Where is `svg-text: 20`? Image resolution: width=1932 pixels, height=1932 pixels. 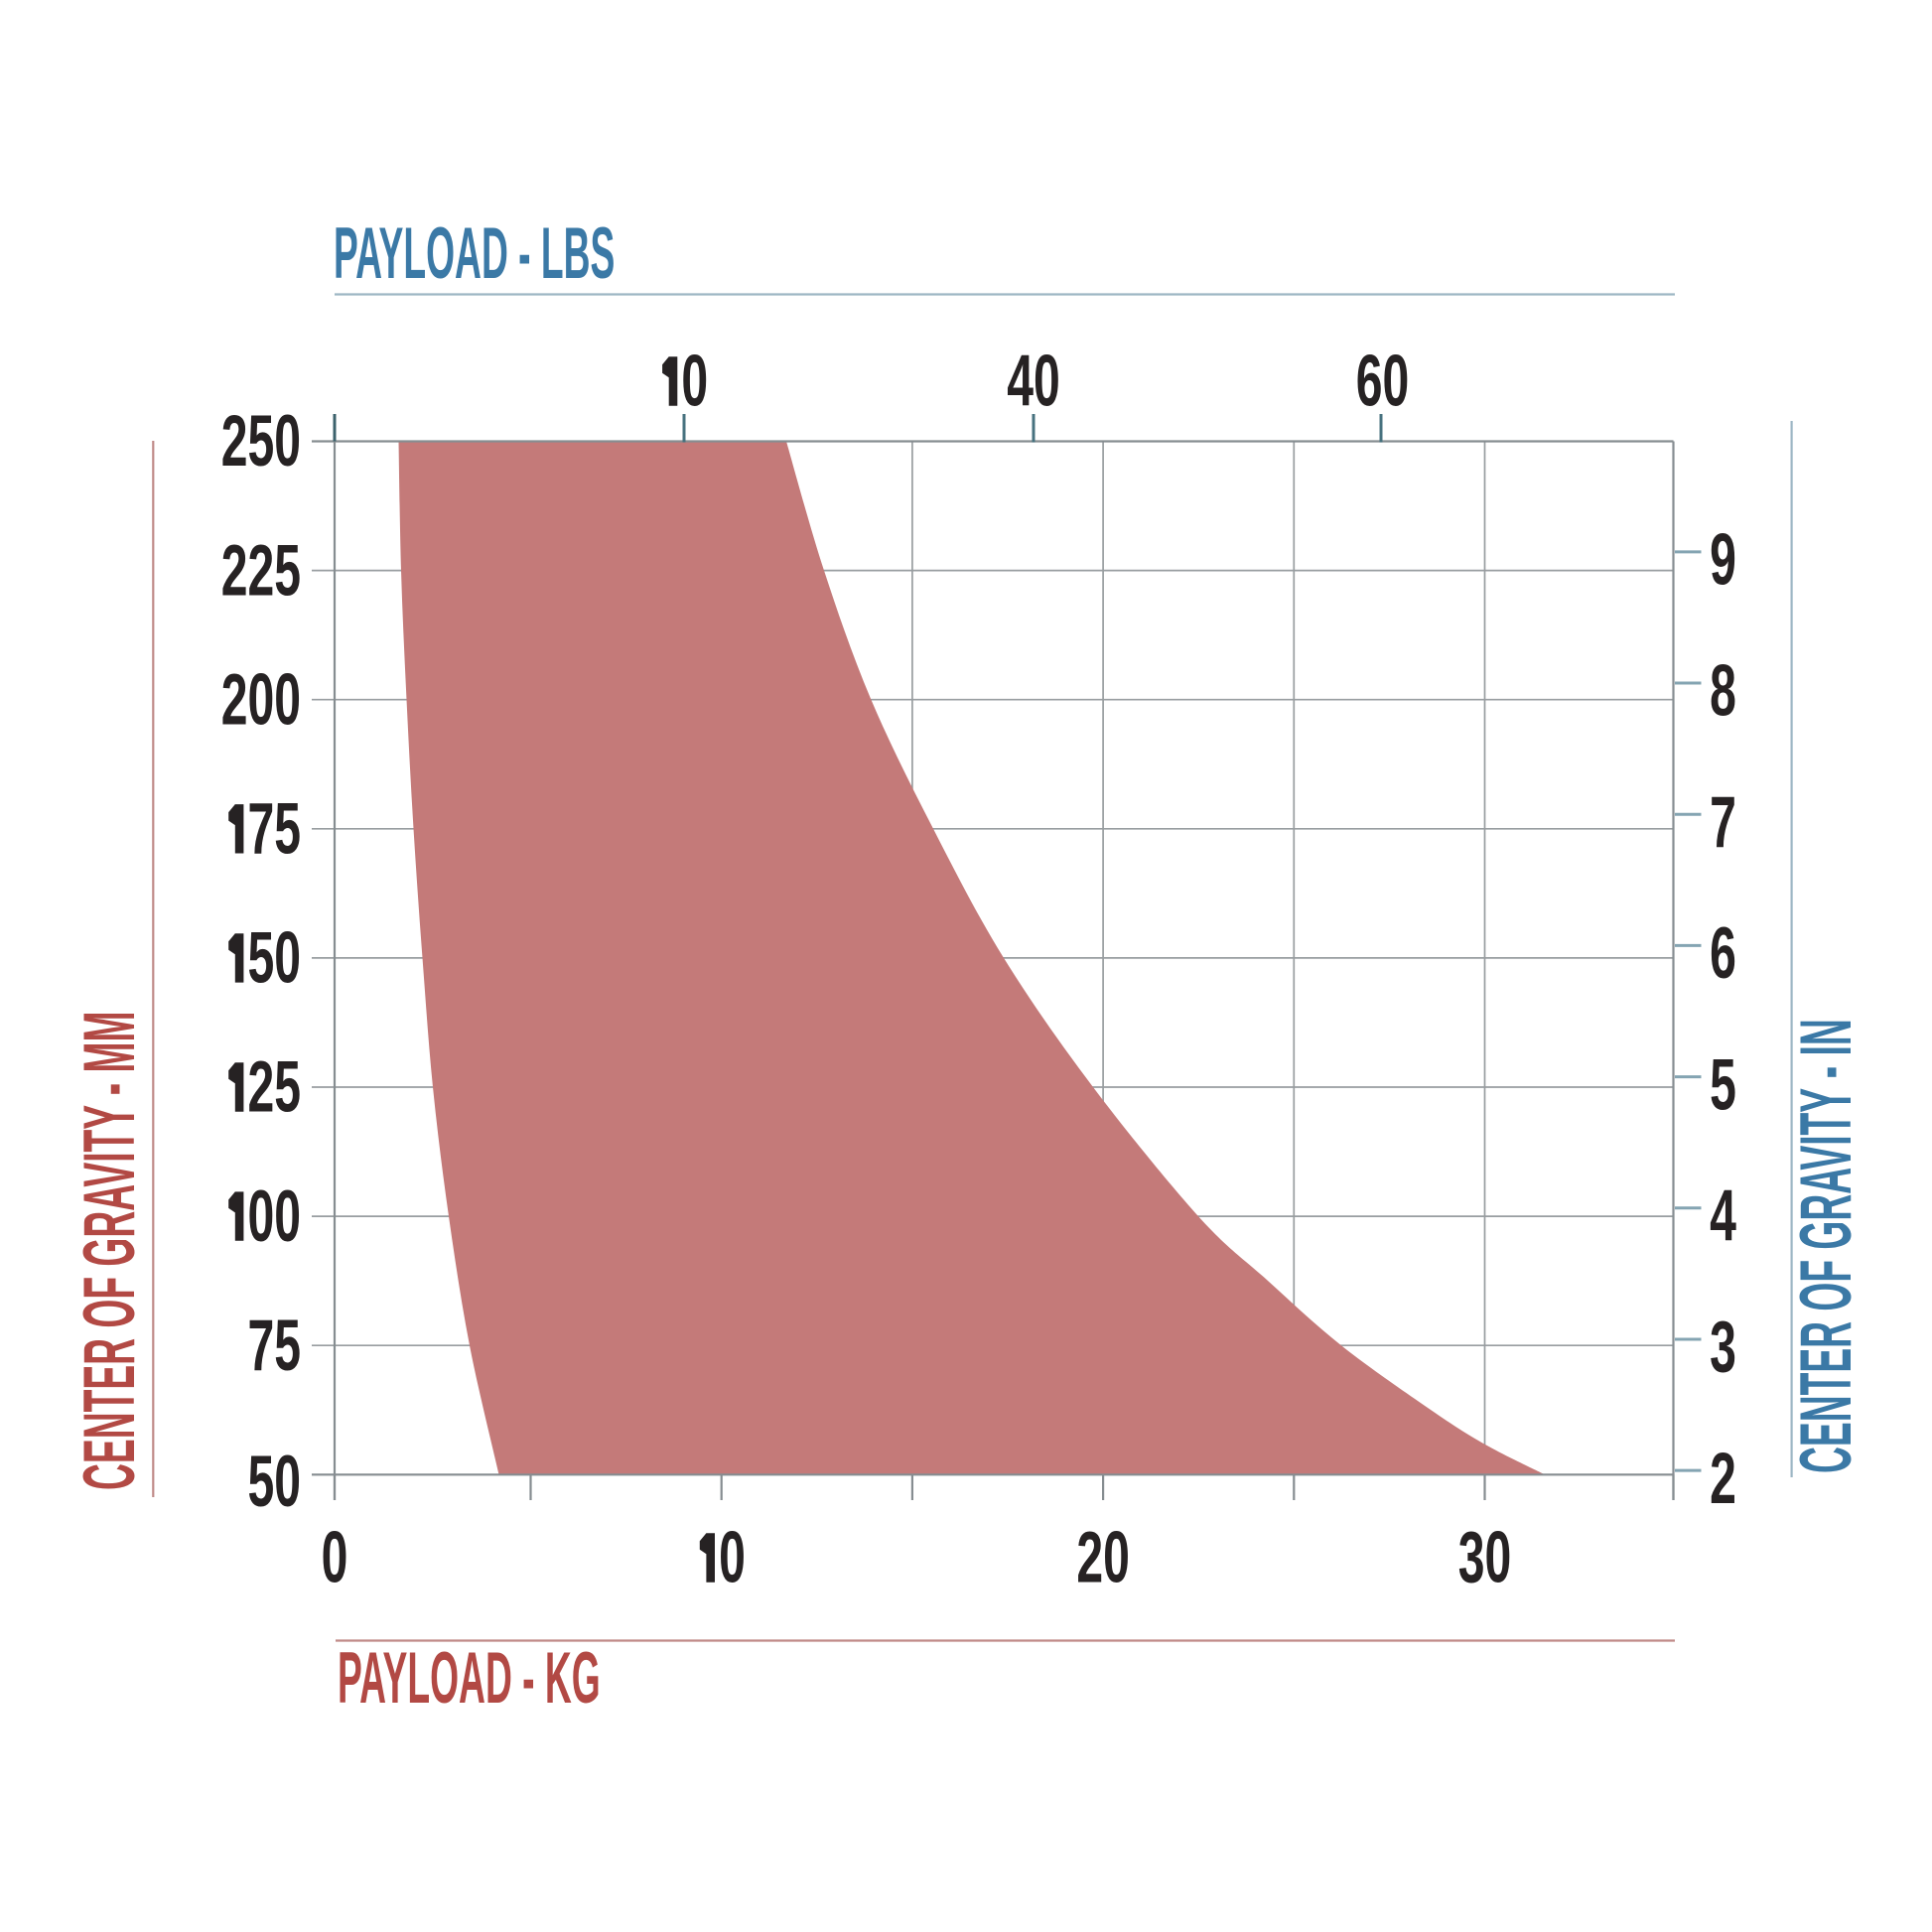 svg-text: 20 is located at coordinates (1103, 1558).